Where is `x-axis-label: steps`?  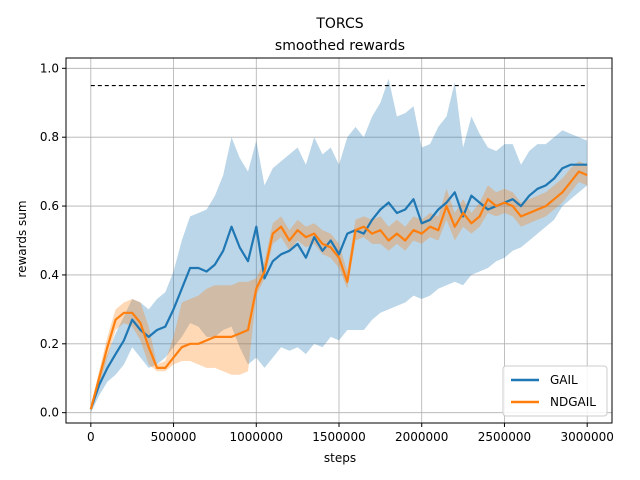
x-axis-label: steps is located at coordinates (340, 458).